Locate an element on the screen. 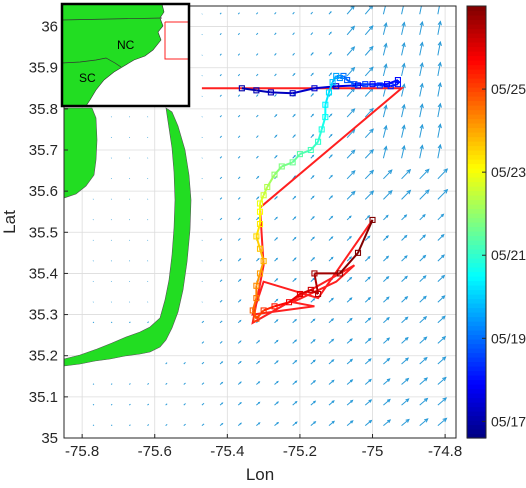  inset-state-border-north is located at coordinates (112, 19).